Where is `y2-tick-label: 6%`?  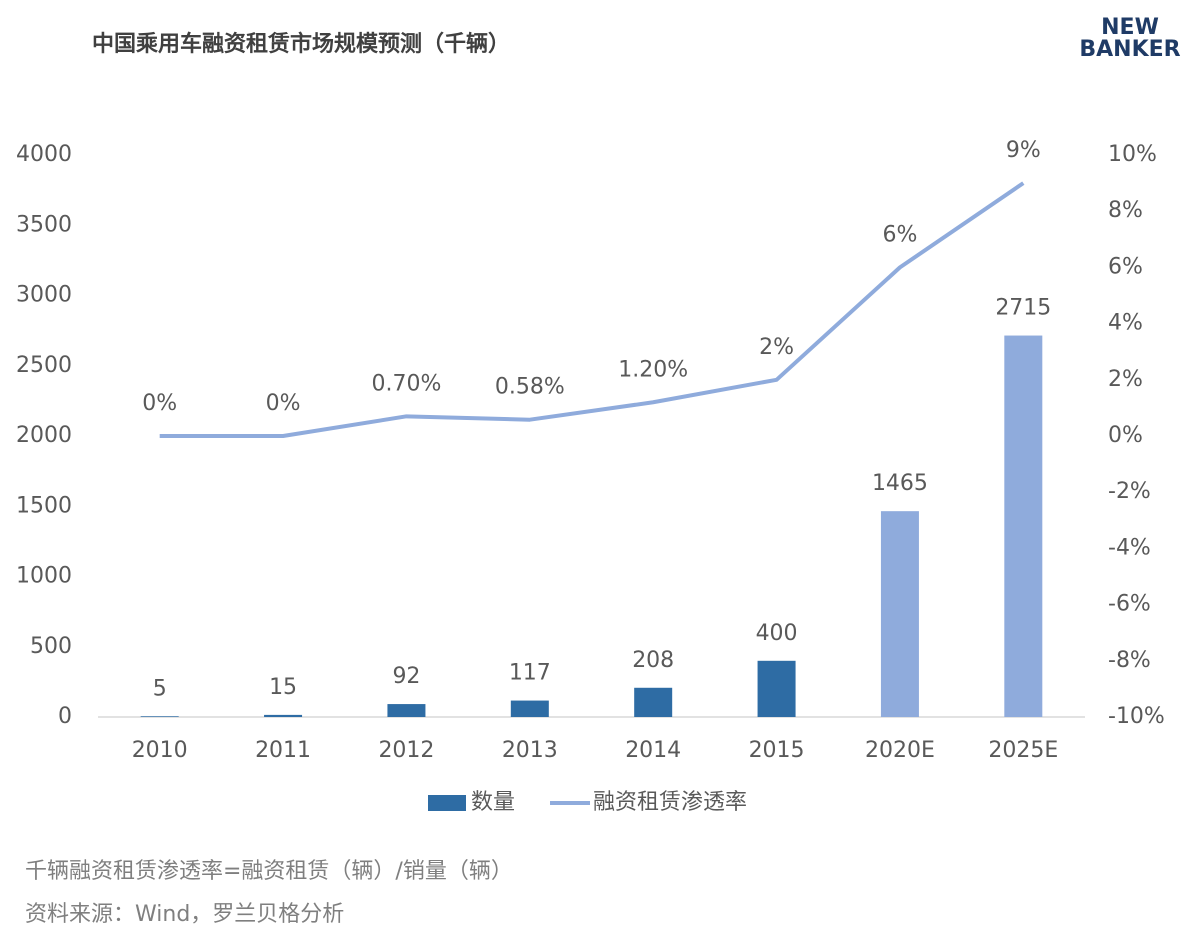 y2-tick-label: 6% is located at coordinates (1125, 266).